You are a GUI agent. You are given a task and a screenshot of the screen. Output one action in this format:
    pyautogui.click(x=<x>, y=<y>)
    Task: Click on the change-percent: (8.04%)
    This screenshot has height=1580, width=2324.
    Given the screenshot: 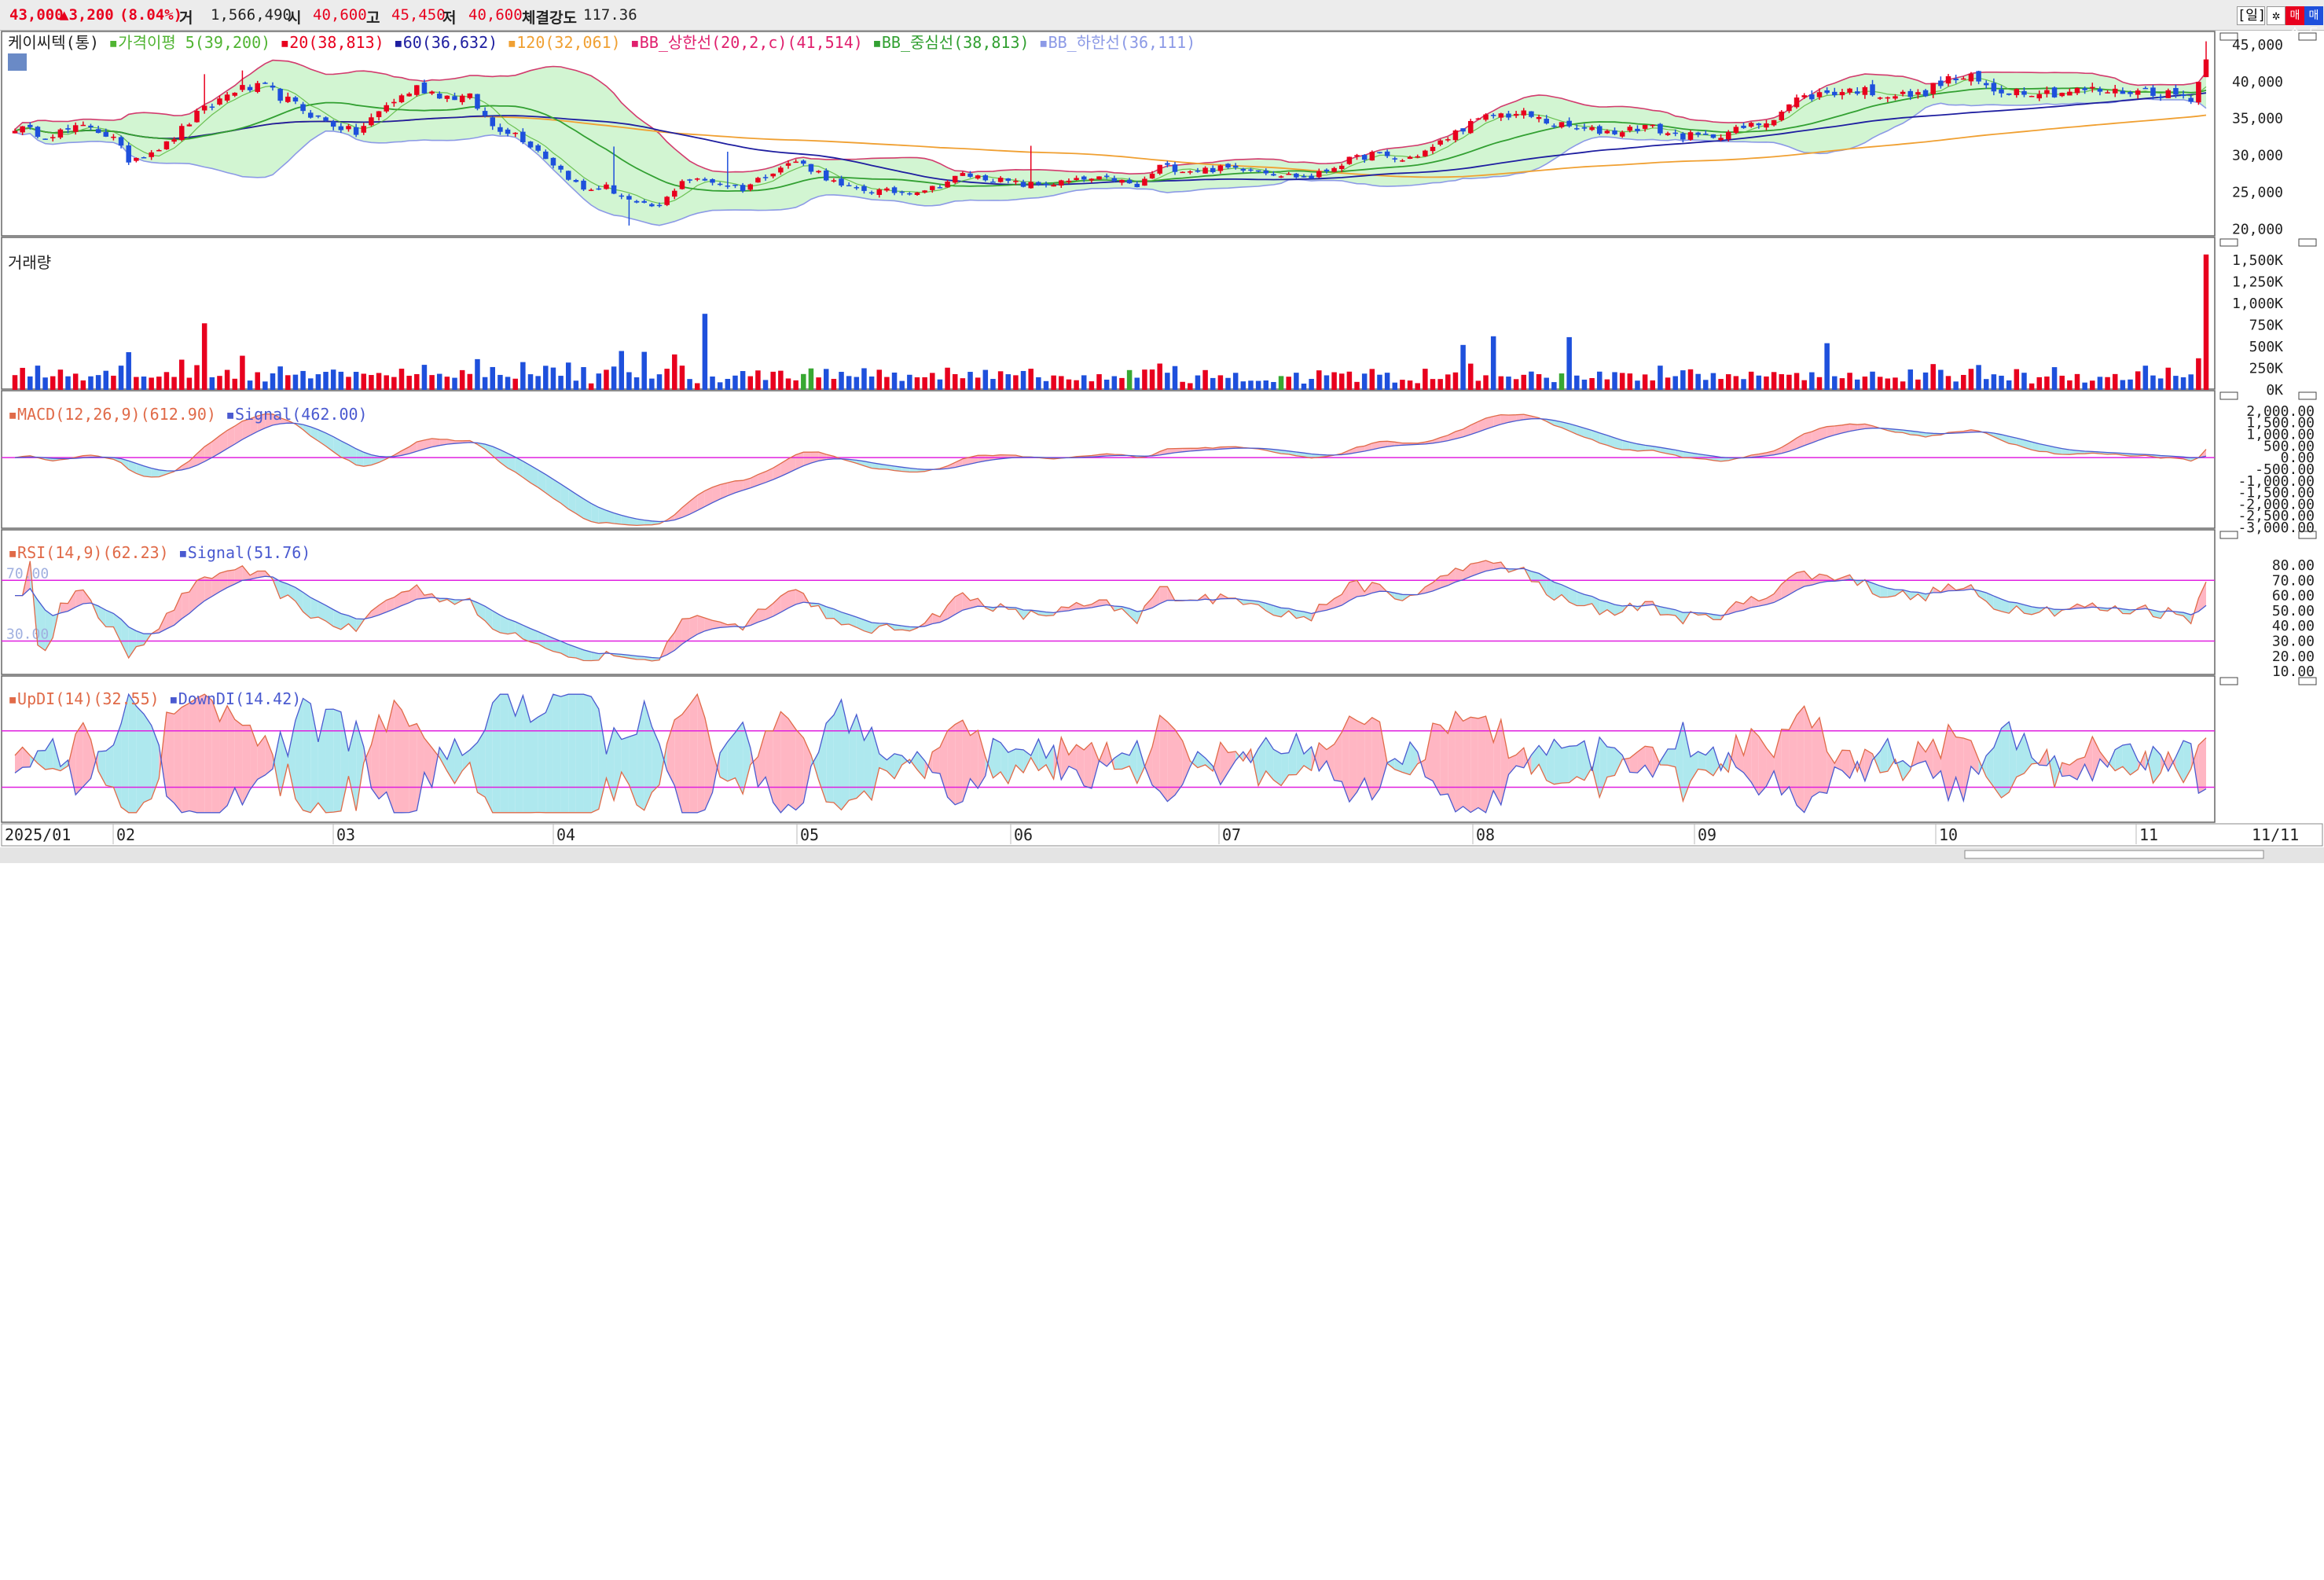 What is the action you would take?
    pyautogui.click(x=151, y=15)
    